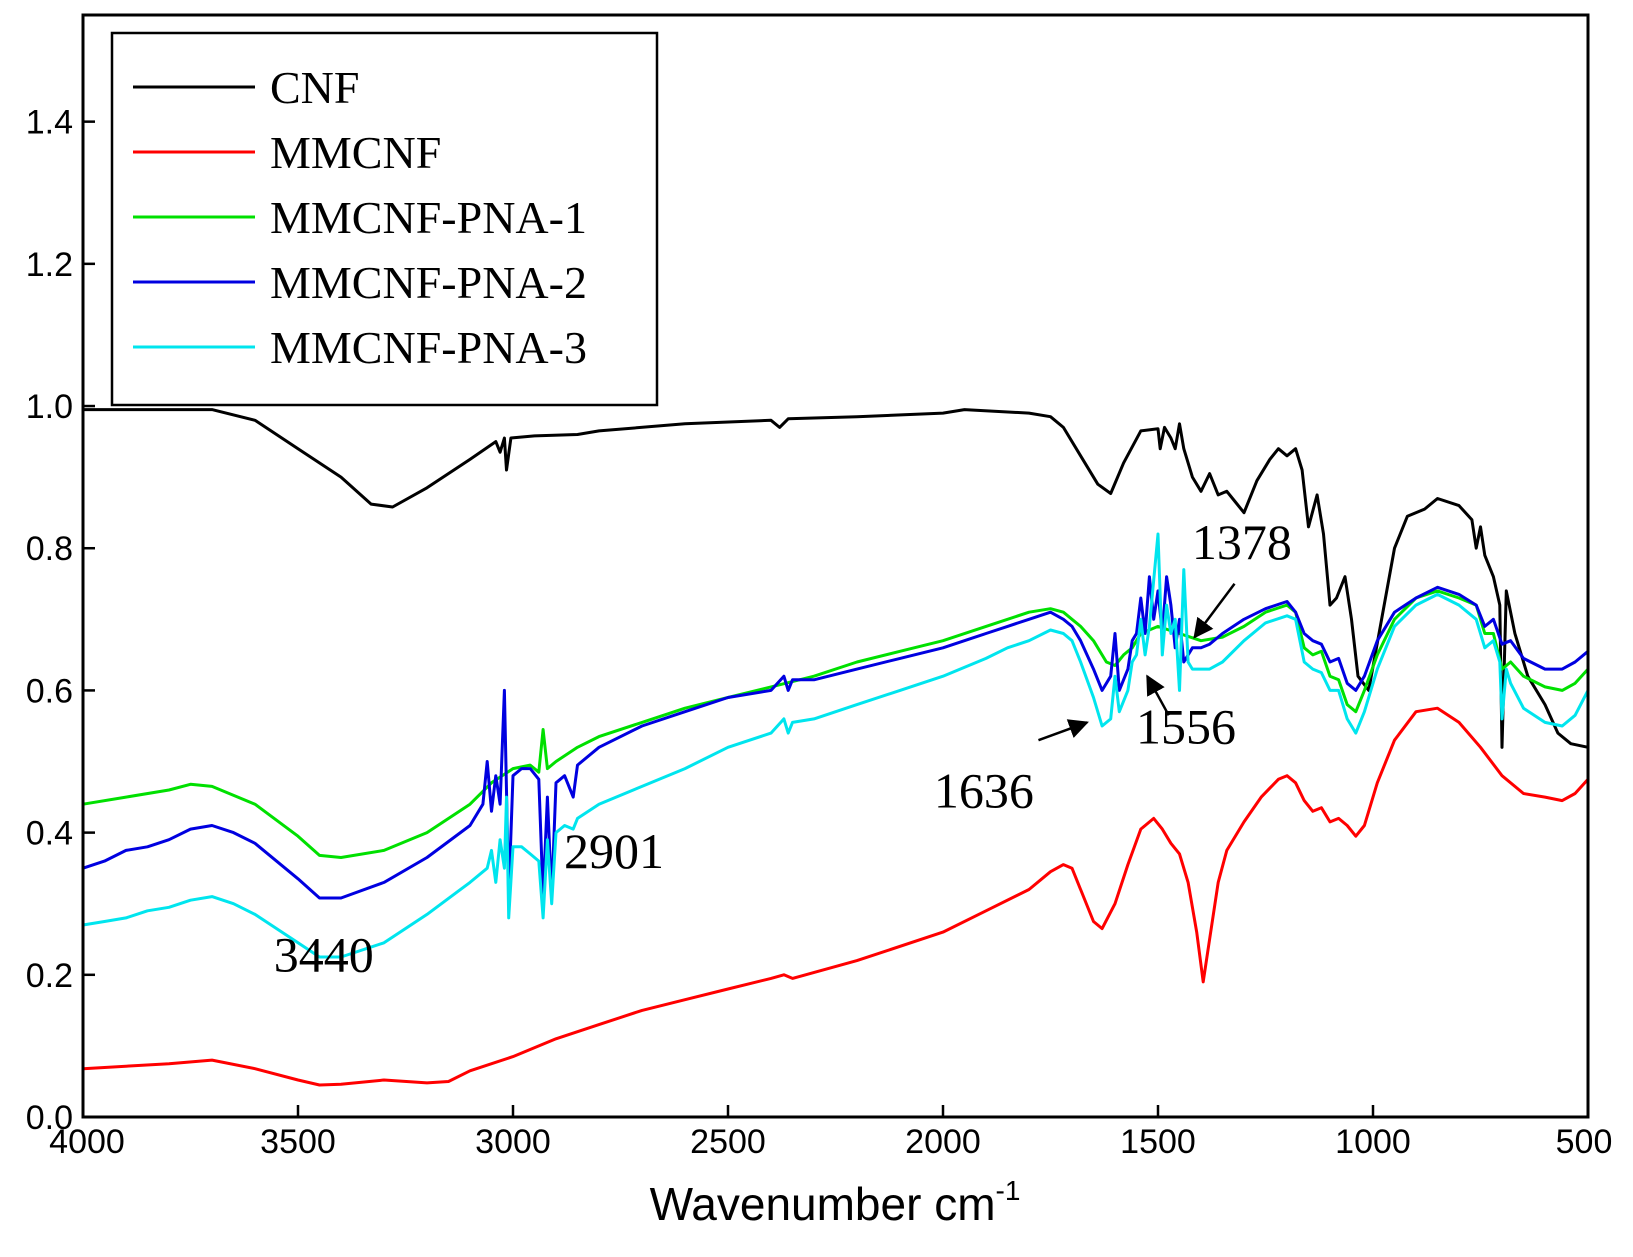 This screenshot has height=1257, width=1633. What do you see at coordinates (49, 1118) in the screenshot?
I see `y-tick-label: 0.0` at bounding box center [49, 1118].